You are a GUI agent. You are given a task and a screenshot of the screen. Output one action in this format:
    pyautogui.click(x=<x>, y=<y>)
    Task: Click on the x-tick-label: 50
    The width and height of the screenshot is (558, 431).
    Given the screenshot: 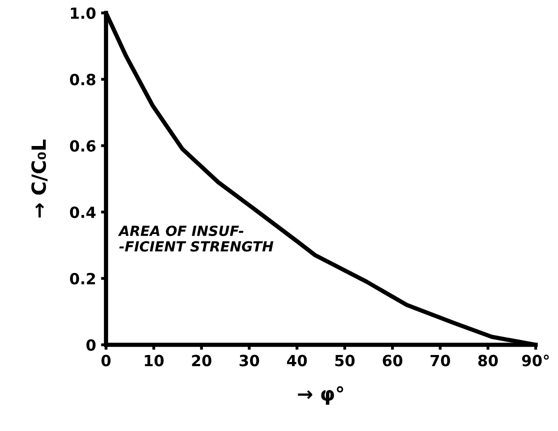 What is the action you would take?
    pyautogui.click(x=345, y=360)
    